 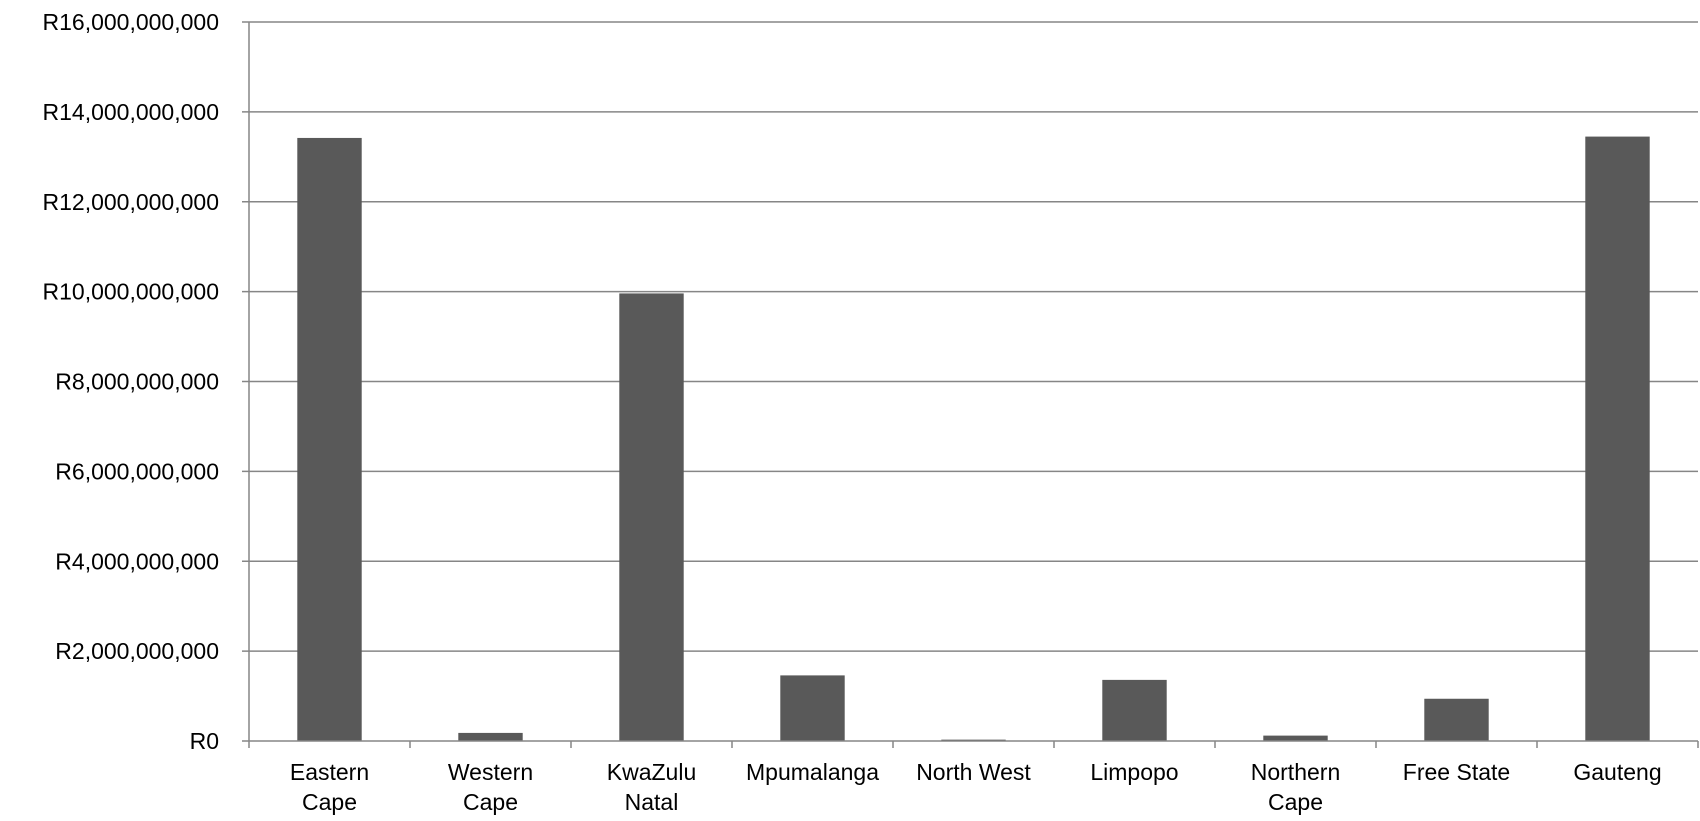 What do you see at coordinates (652, 802) in the screenshot?
I see `x-tick-label-line: Natal` at bounding box center [652, 802].